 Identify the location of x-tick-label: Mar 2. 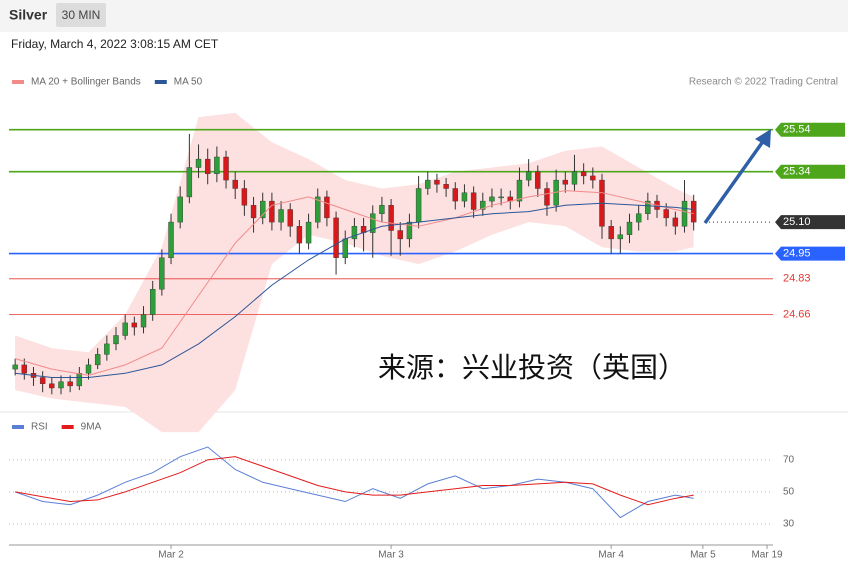
(171, 555).